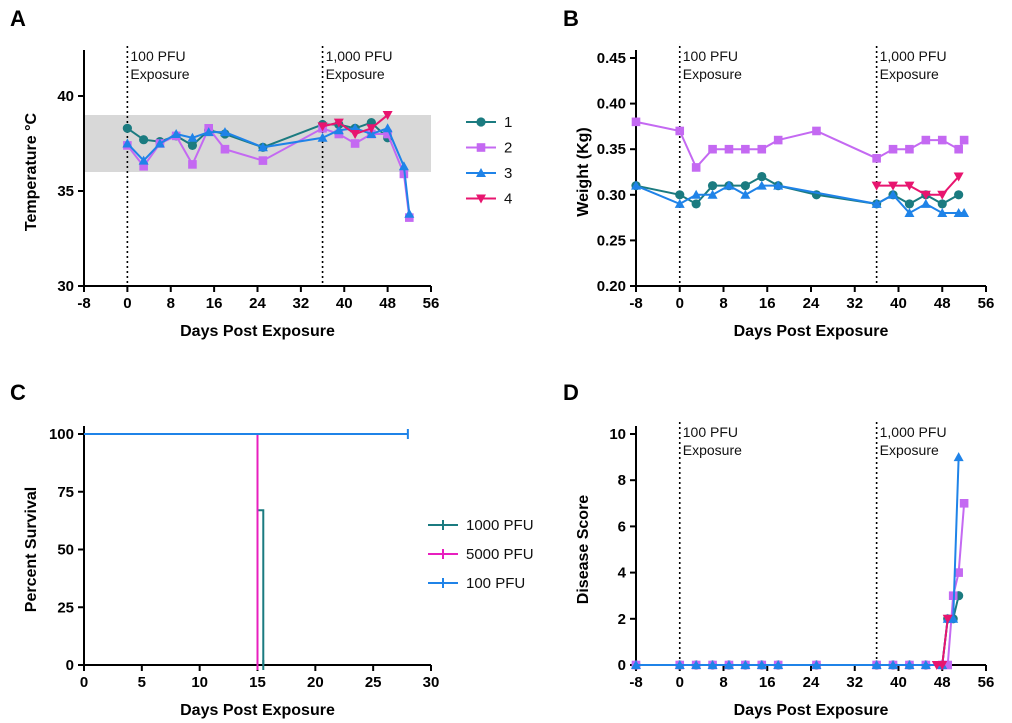 Image resolution: width=1012 pixels, height=723 pixels. What do you see at coordinates (431, 682) in the screenshot?
I see `x-tick-label: 30` at bounding box center [431, 682].